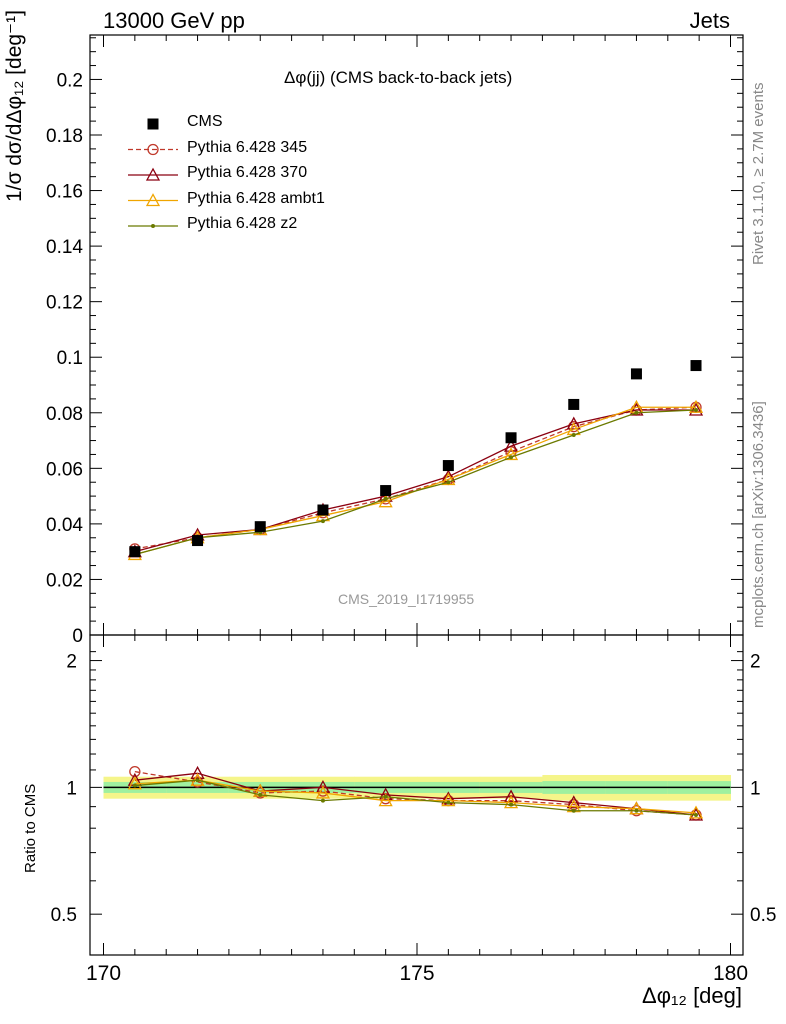 The width and height of the screenshot is (786, 1024). What do you see at coordinates (14, 106) in the screenshot?
I see `y-axis-label: 1/σ dσ/dΔφ₁₂ [deg⁻¹]` at bounding box center [14, 106].